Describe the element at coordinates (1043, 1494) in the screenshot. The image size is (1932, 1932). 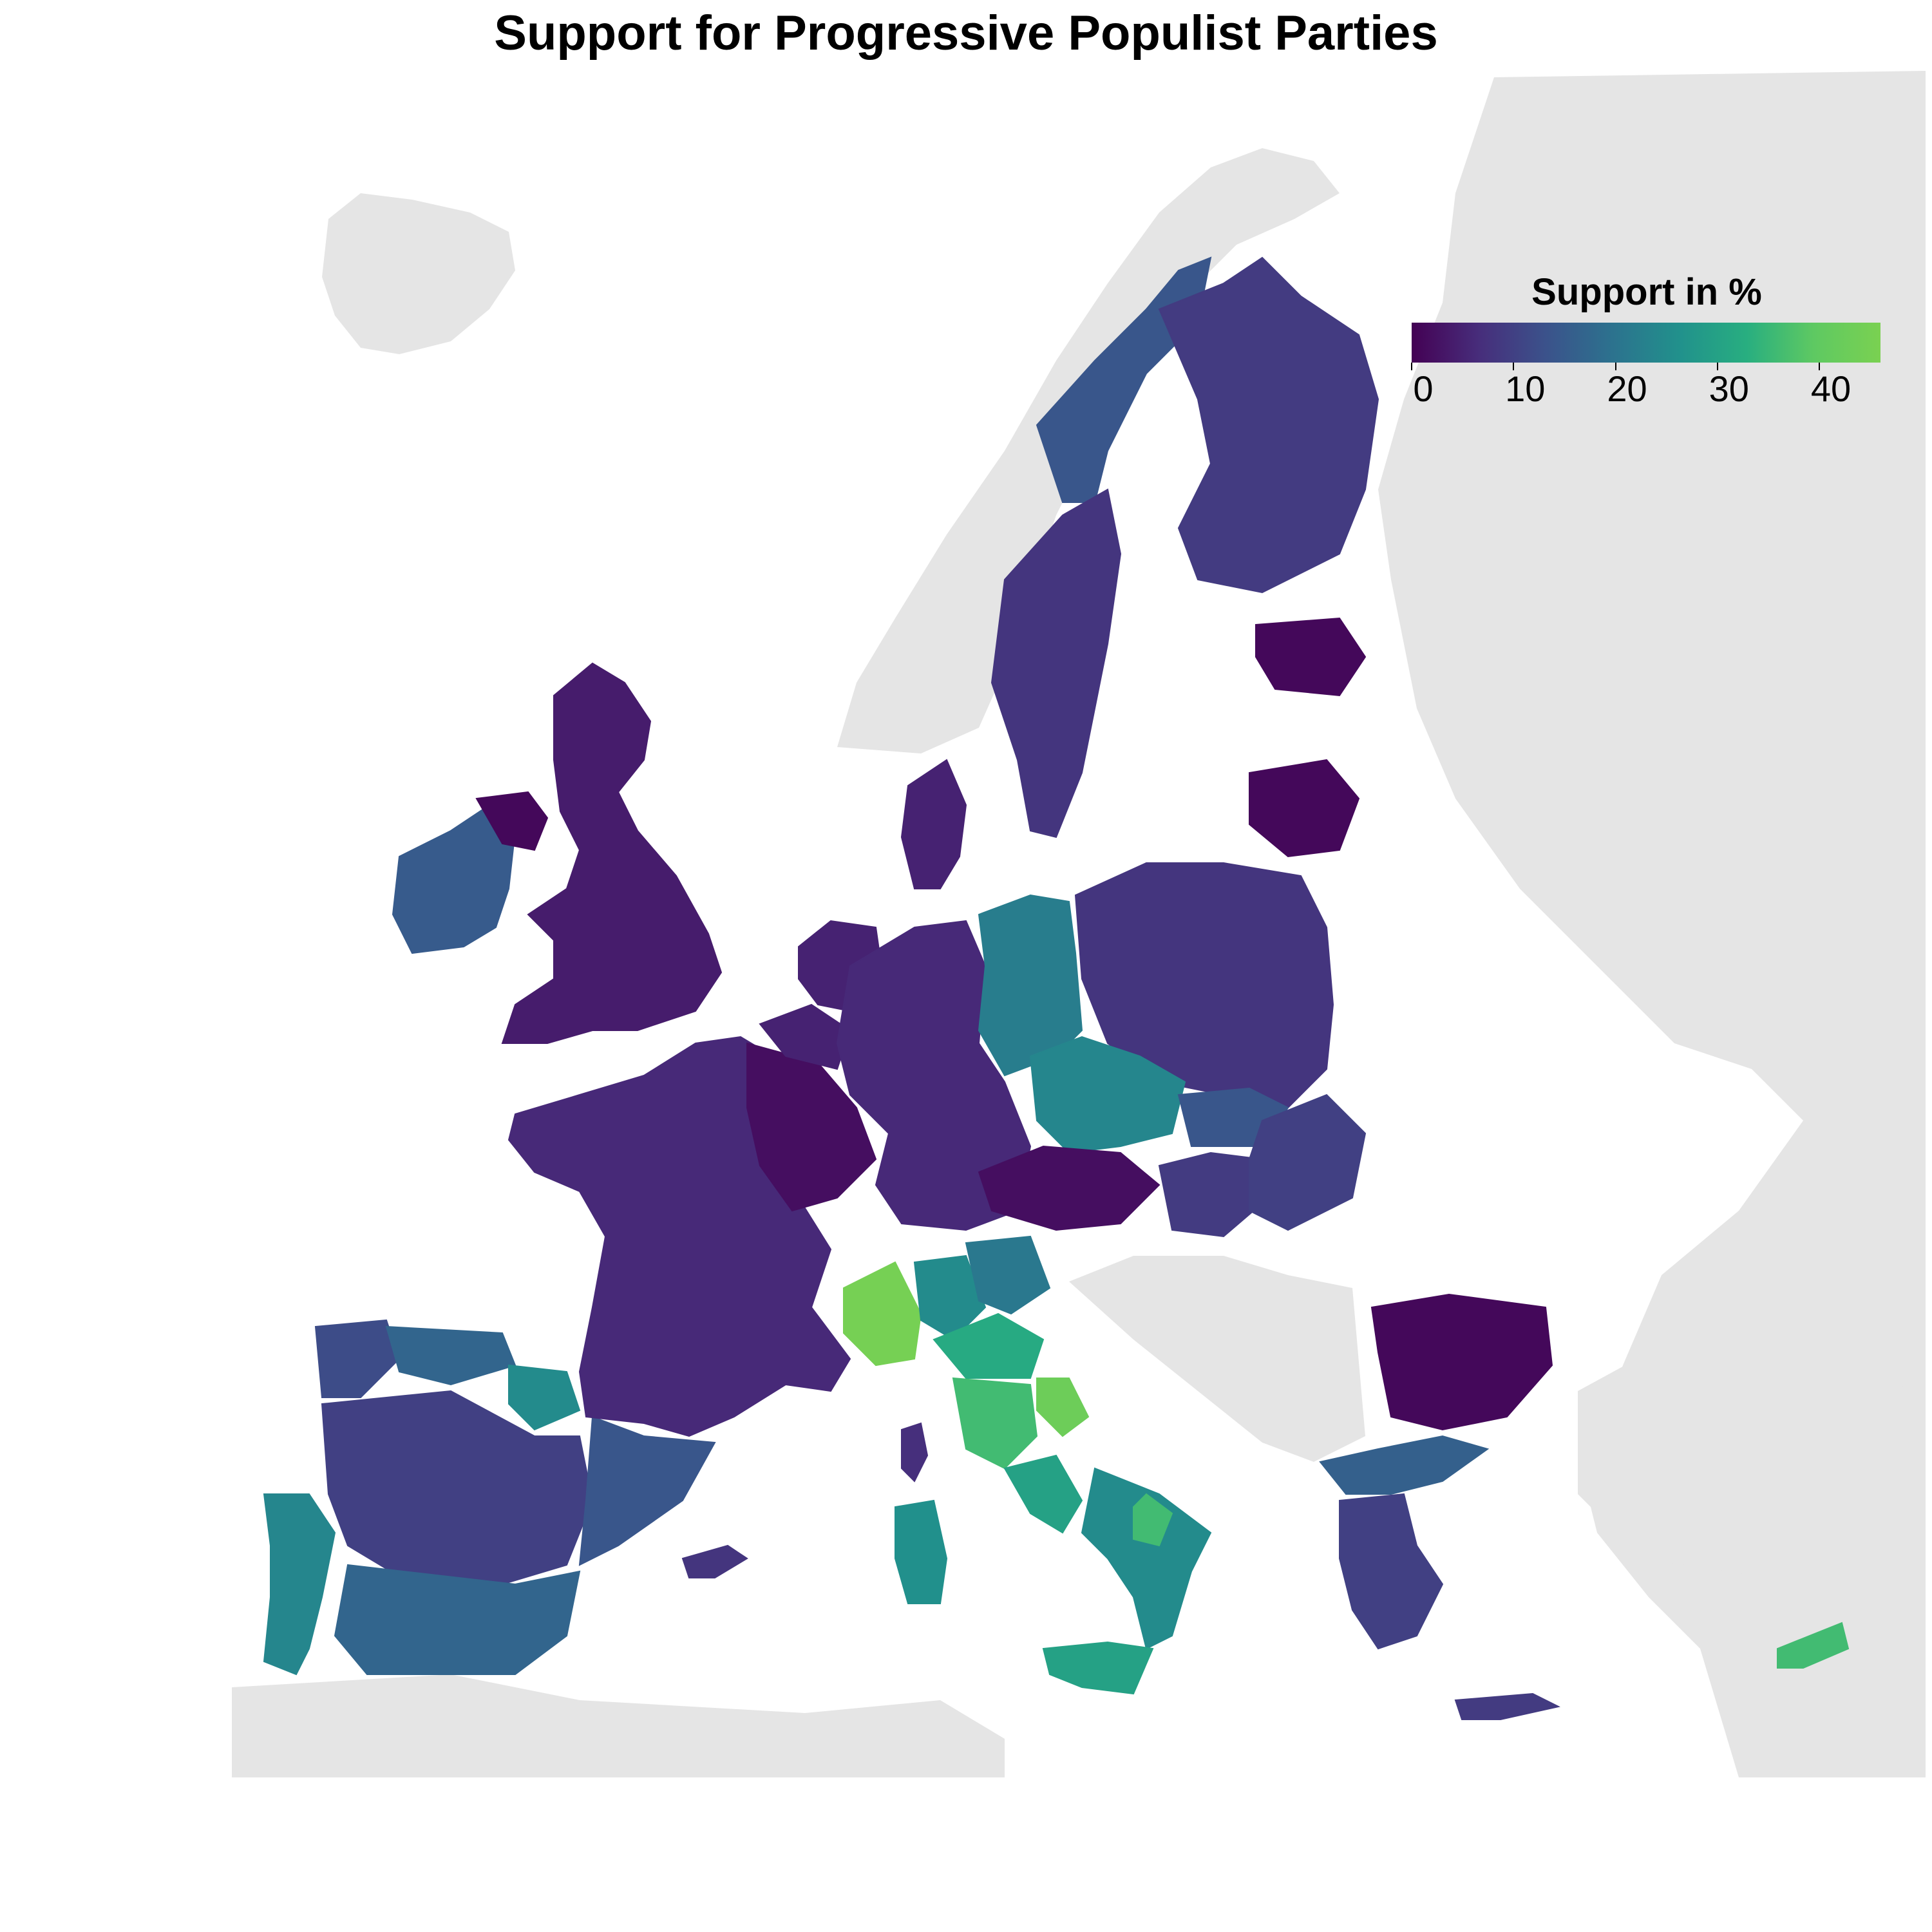
I see `region-italy-lazio-` at that location.